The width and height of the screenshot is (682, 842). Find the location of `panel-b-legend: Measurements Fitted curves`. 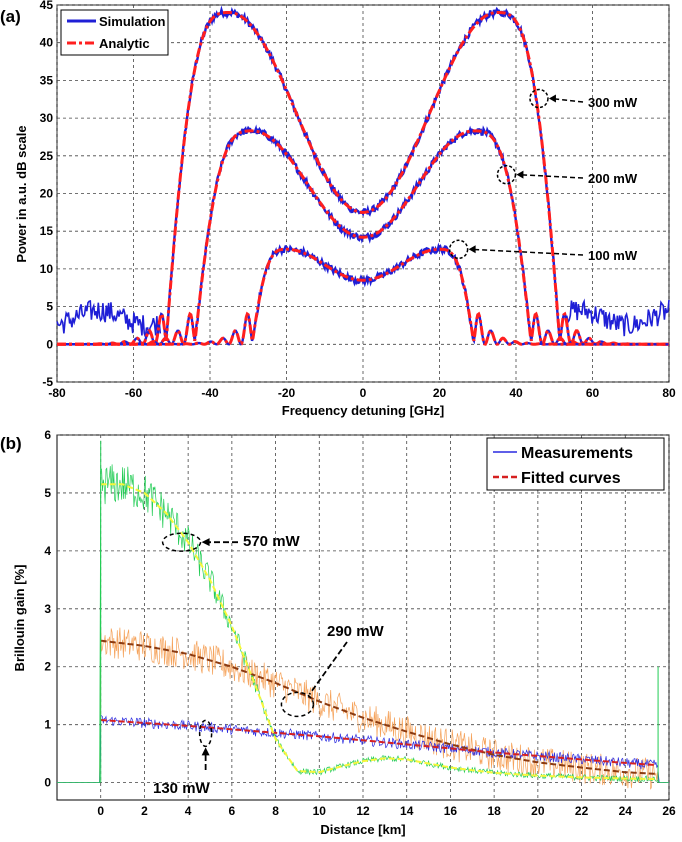

panel-b-legend: Measurements Fitted curves is located at coordinates (575, 464).